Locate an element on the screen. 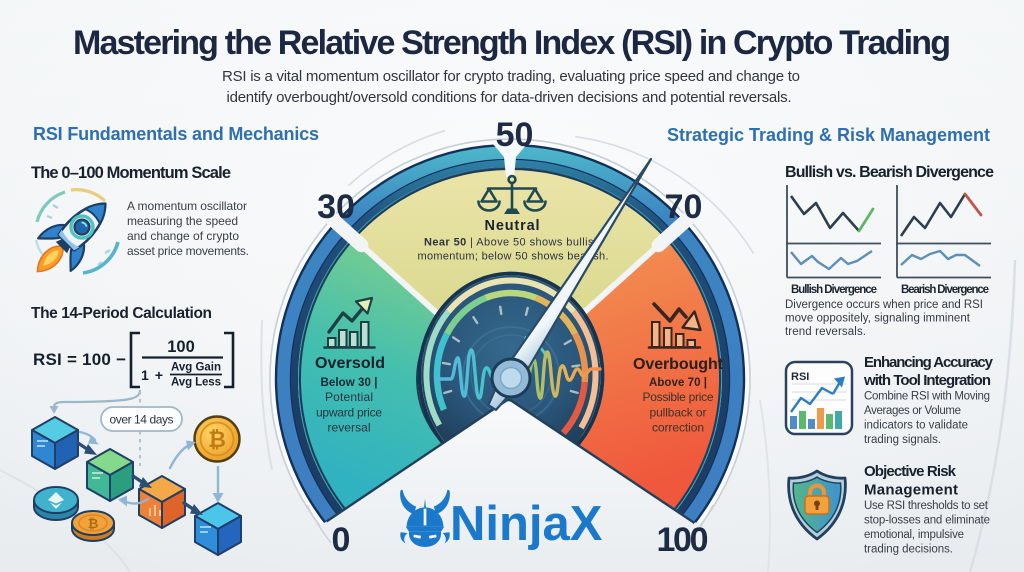 Image resolution: width=1024 pixels, height=572 pixels. svg-text: correction is located at coordinates (678, 428).